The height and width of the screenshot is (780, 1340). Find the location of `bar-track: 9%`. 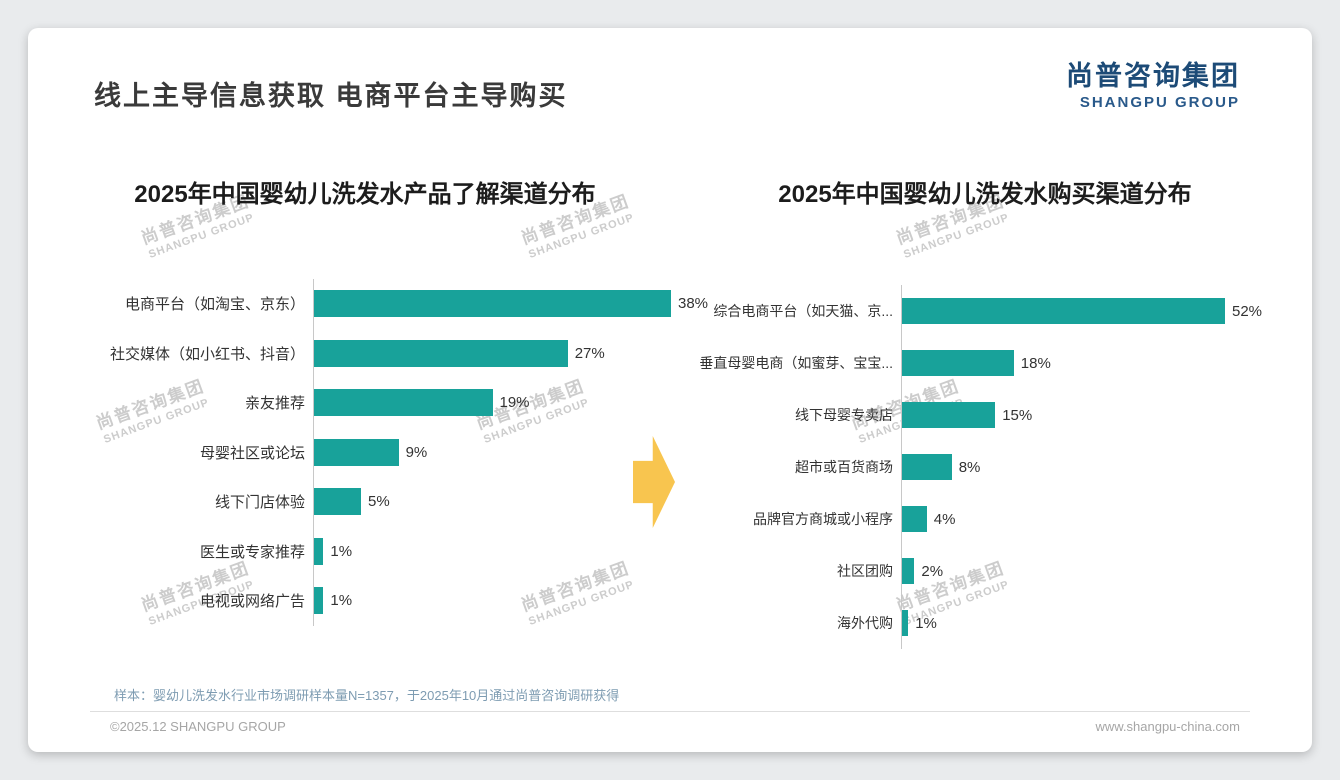

bar-track: 9% is located at coordinates (521, 452).